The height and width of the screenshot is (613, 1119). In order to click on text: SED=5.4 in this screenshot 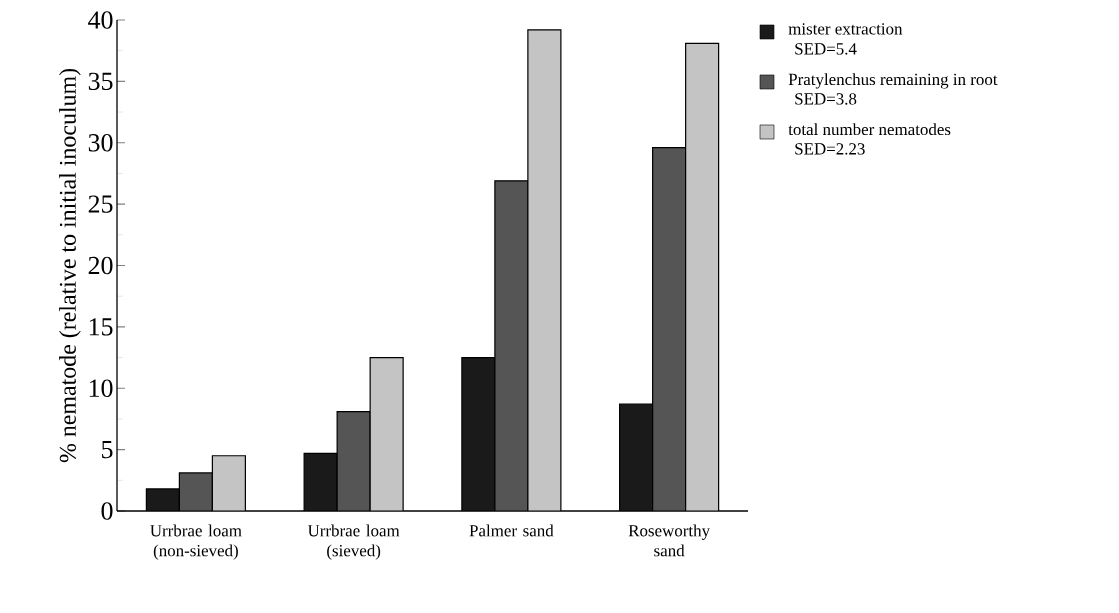, I will do `click(826, 49)`.